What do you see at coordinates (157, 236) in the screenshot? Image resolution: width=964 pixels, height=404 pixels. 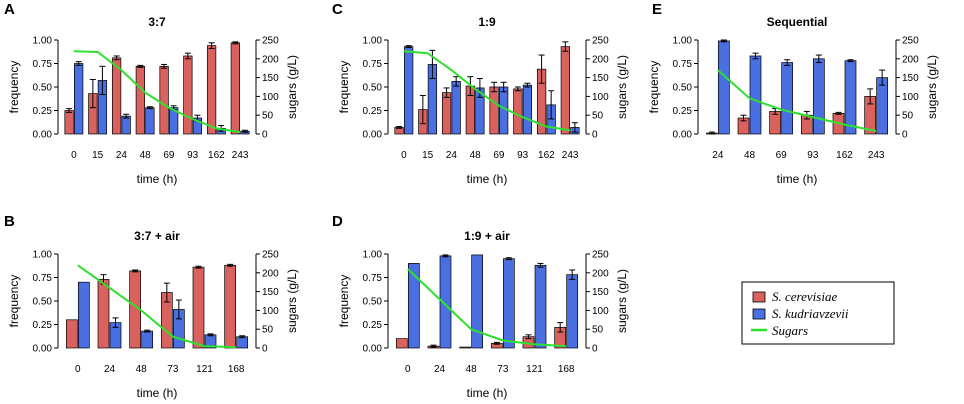 I see `panel-title: 3:7 + air` at bounding box center [157, 236].